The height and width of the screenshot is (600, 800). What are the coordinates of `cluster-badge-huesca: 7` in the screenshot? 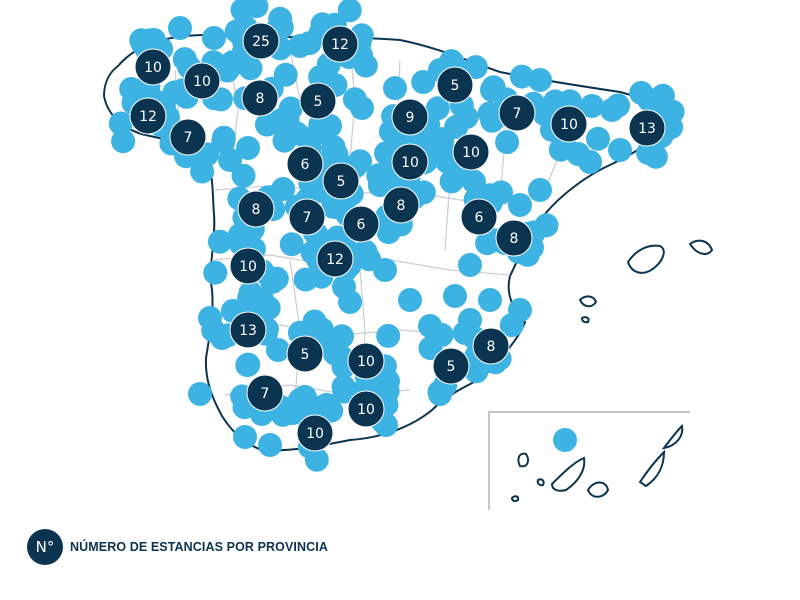 It's located at (517, 113).